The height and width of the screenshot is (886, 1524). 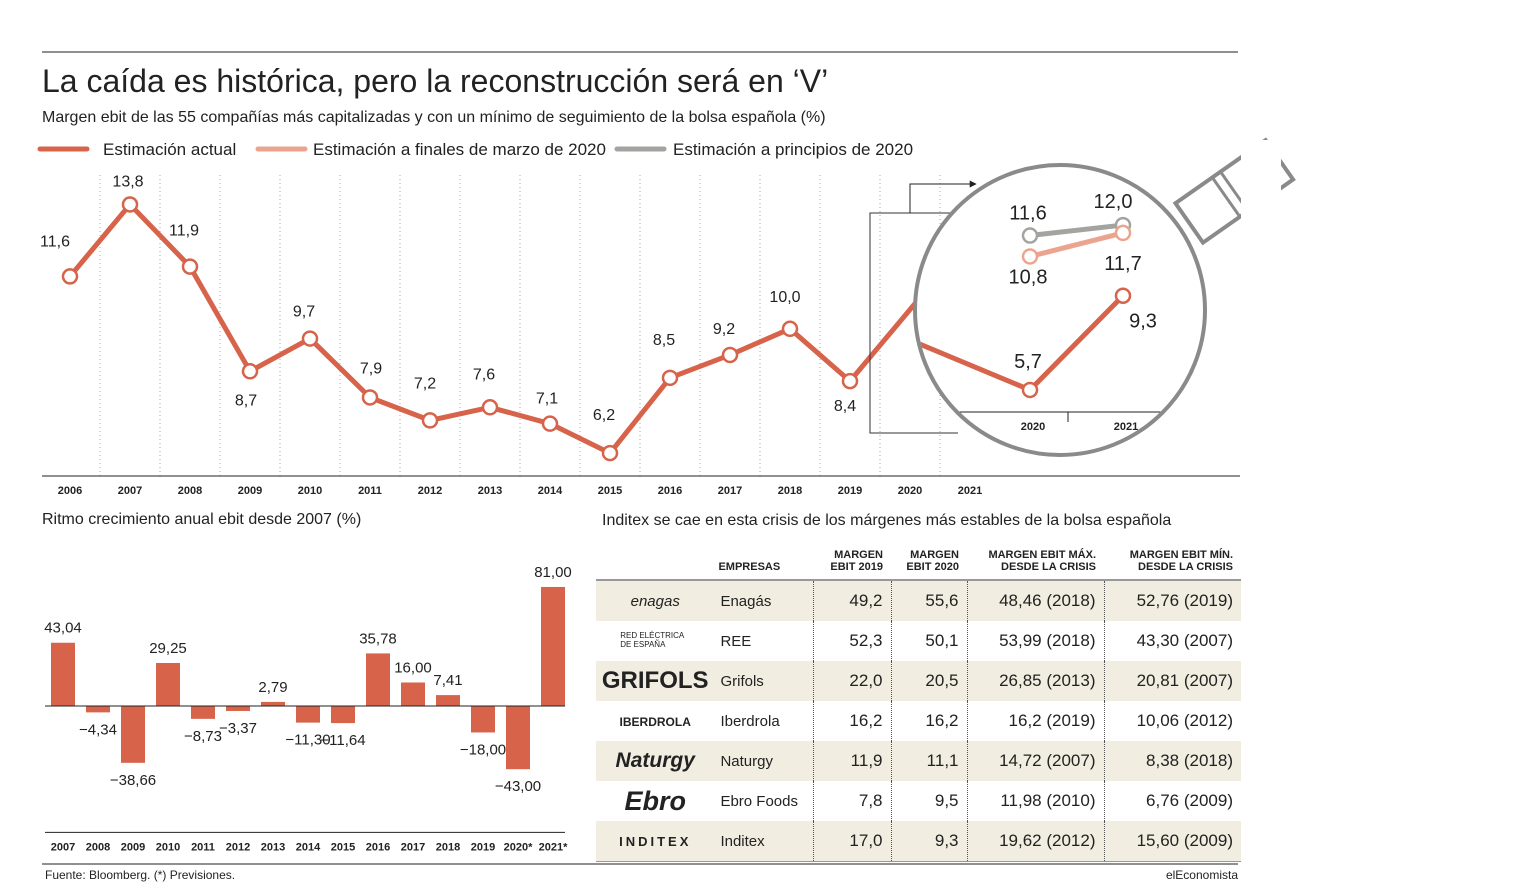 I want to click on table-cell: 10,06 (2012), so click(x=1172, y=721).